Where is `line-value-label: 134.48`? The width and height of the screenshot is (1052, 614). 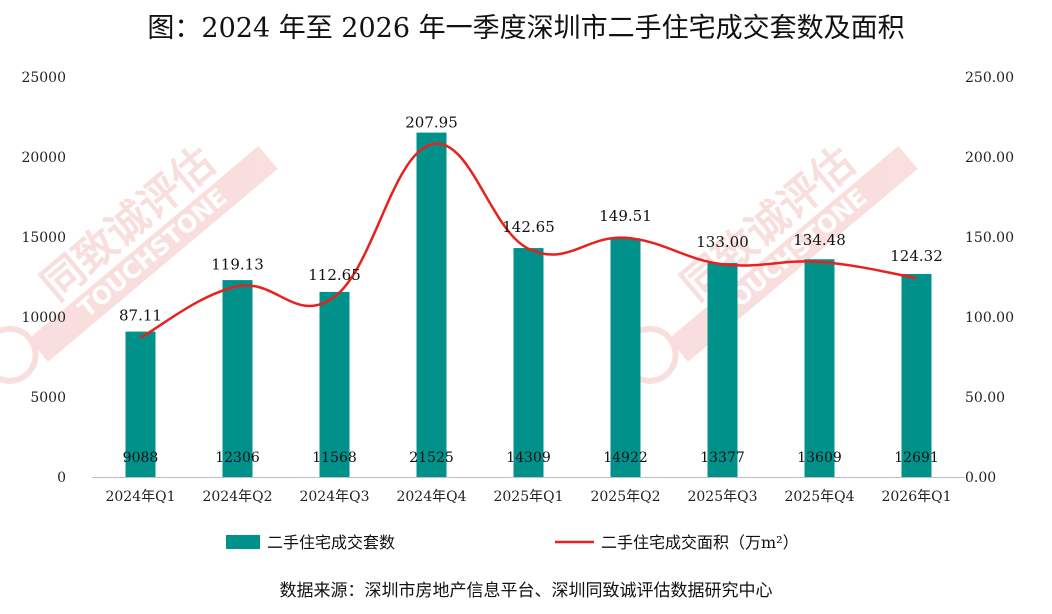
line-value-label: 134.48 is located at coordinates (819, 240).